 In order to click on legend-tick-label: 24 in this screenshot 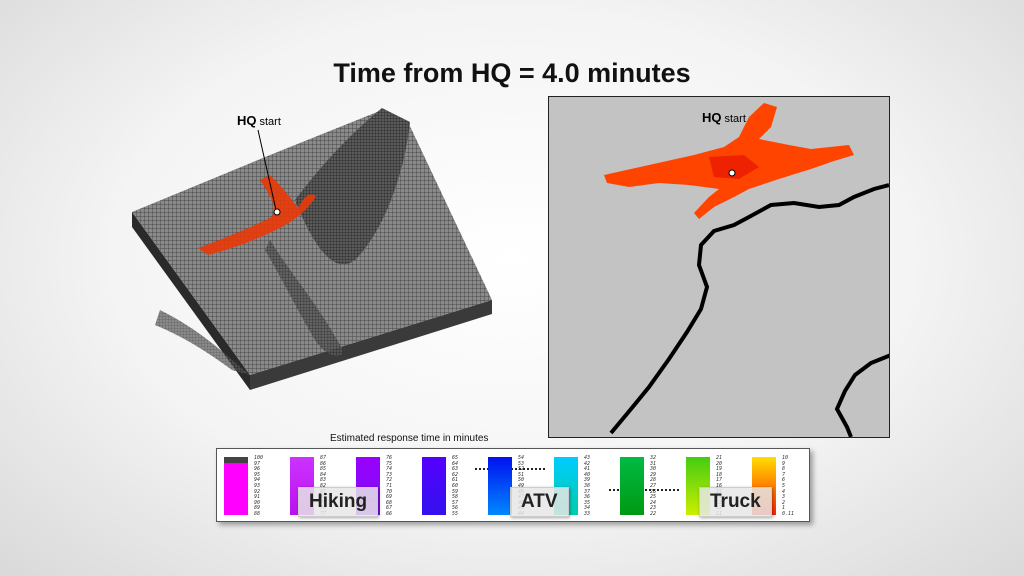, I will do `click(653, 502)`.